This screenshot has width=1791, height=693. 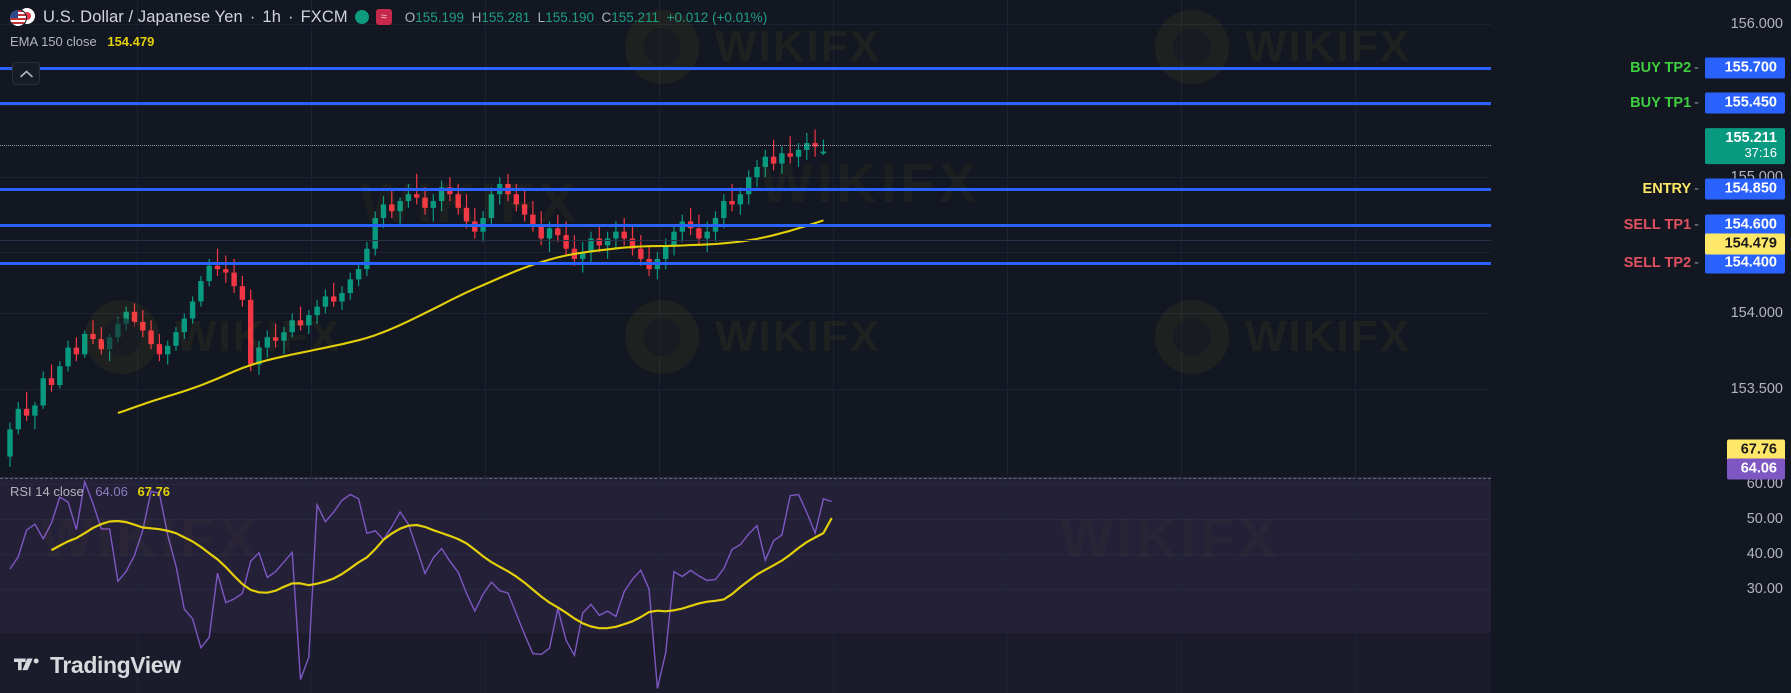 I want to click on rsi-tick: 40.00, so click(x=1764, y=554).